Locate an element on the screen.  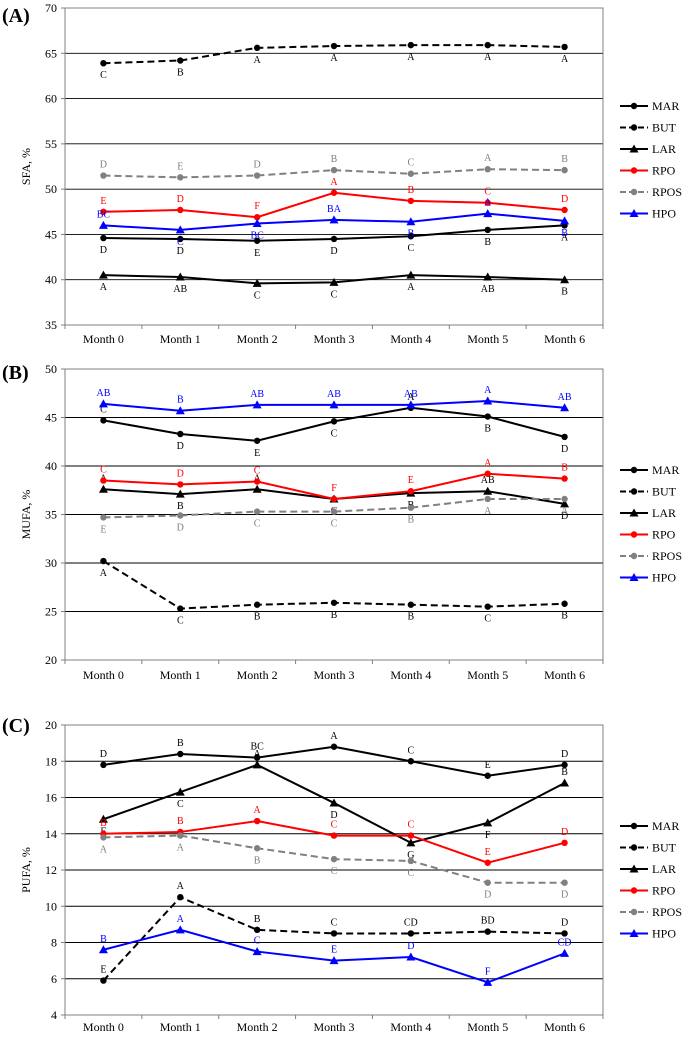
y-tick-label: 14 is located at coordinates (51, 834).